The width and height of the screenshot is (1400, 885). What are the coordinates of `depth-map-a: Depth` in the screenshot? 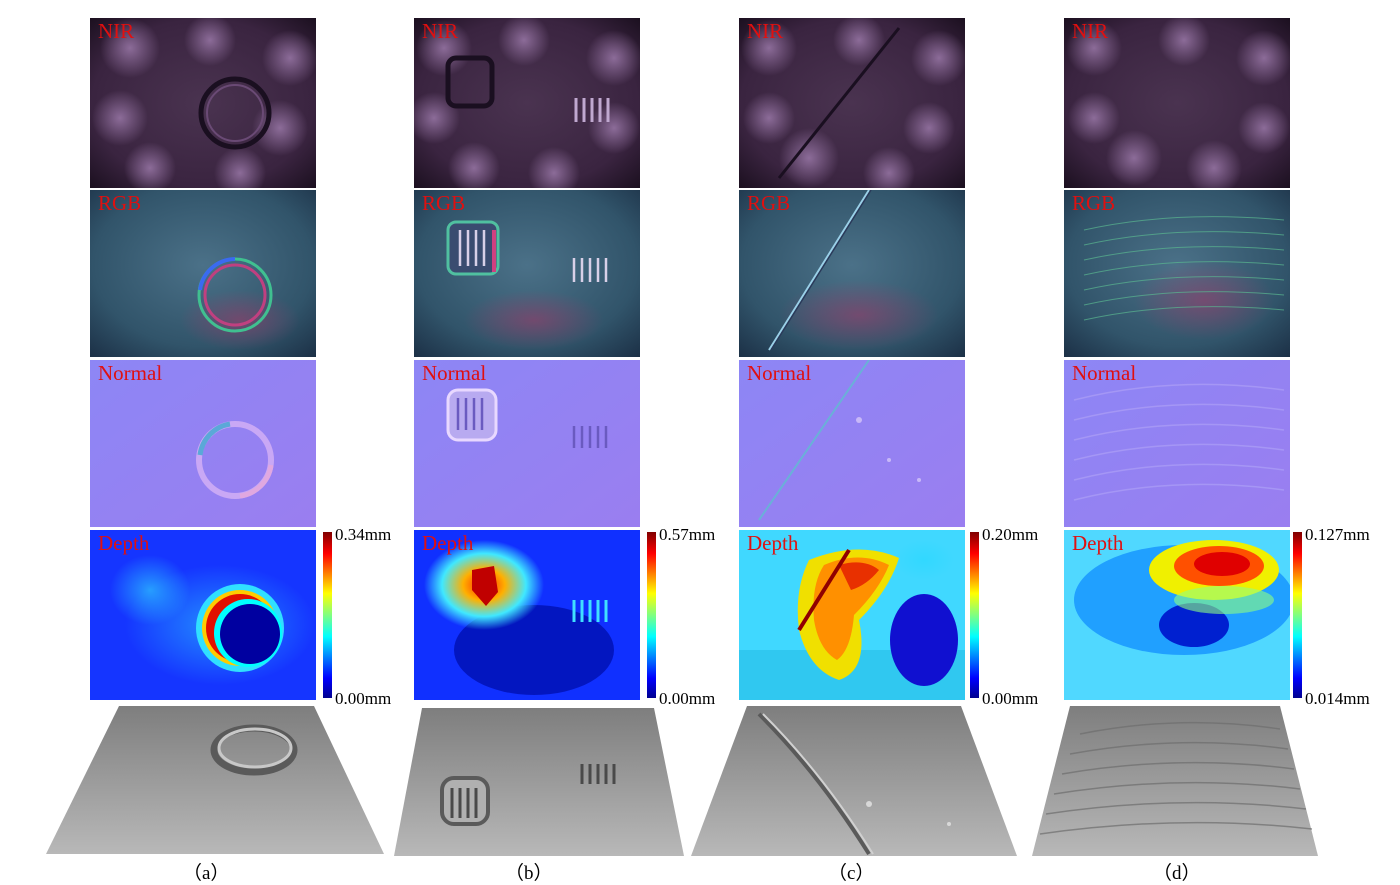 It's located at (203, 615).